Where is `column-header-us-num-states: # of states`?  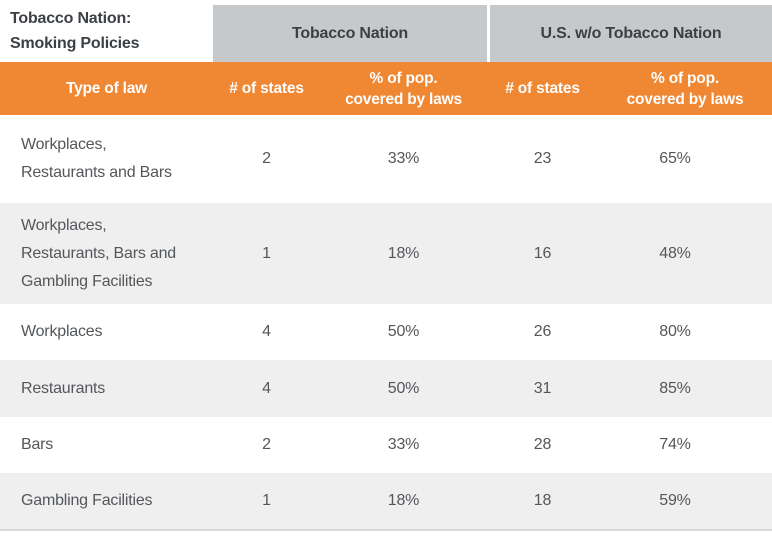 column-header-us-num-states: # of states is located at coordinates (542, 88).